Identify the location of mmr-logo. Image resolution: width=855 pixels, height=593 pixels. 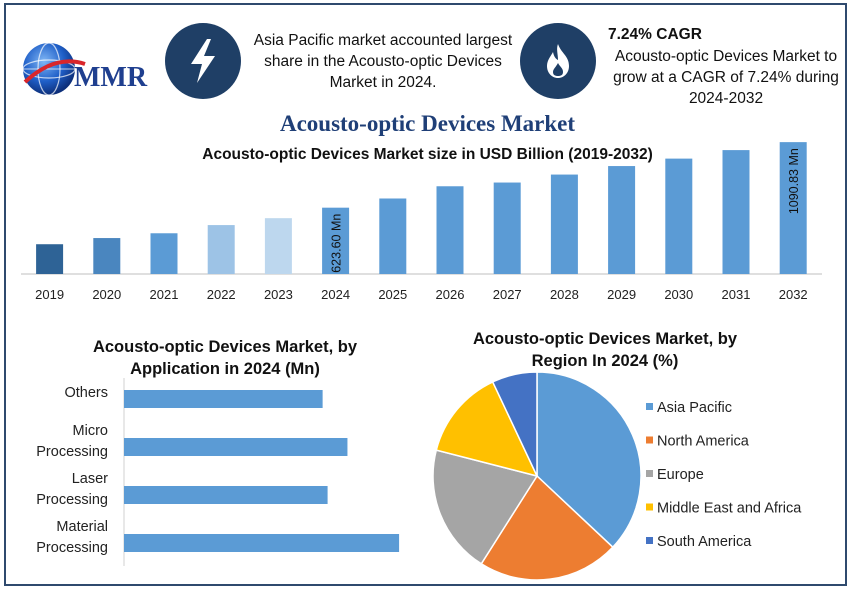
(54, 69).